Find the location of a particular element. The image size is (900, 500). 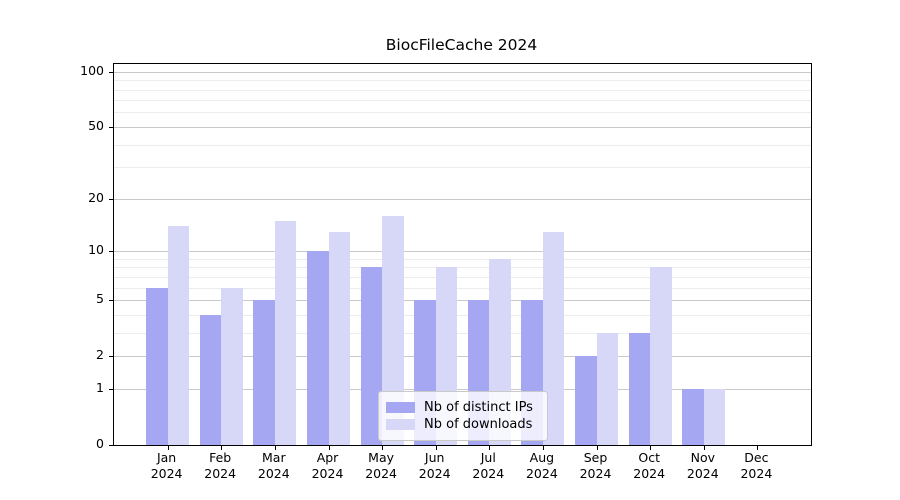

legend-swatch-distinct-ips is located at coordinates (400, 407).